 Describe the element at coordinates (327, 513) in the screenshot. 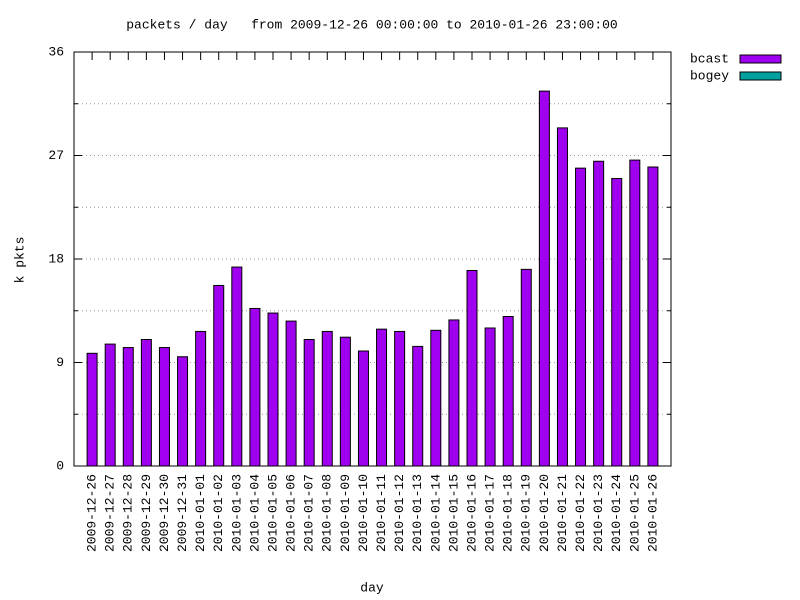

I see `x-tick-label: 2010-01-08` at that location.